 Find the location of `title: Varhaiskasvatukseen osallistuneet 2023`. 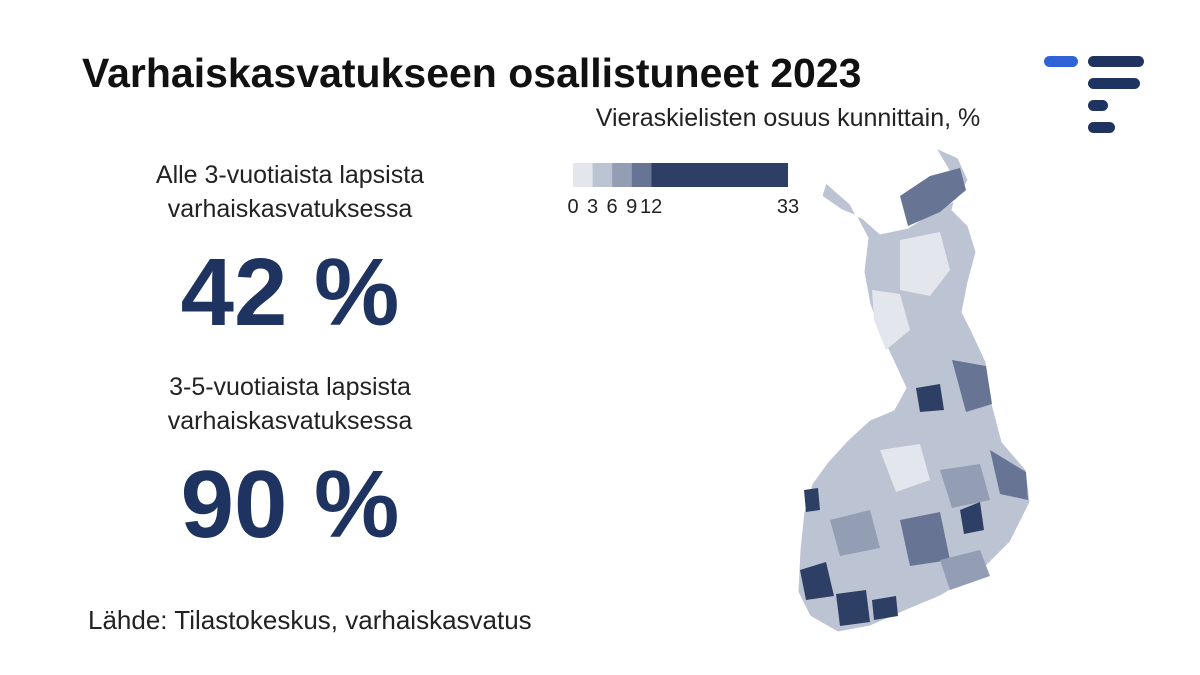

title: Varhaiskasvatukseen osallistuneet 2023 is located at coordinates (472, 73).